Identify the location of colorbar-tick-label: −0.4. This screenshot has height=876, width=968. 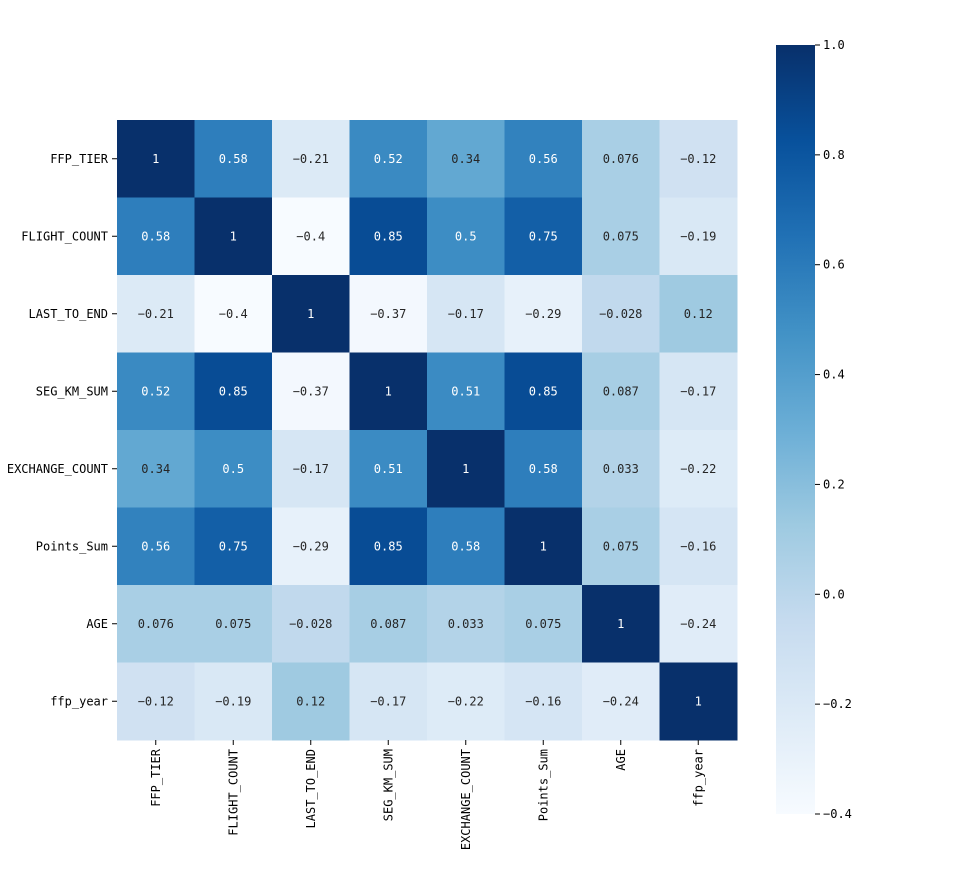
(837, 814).